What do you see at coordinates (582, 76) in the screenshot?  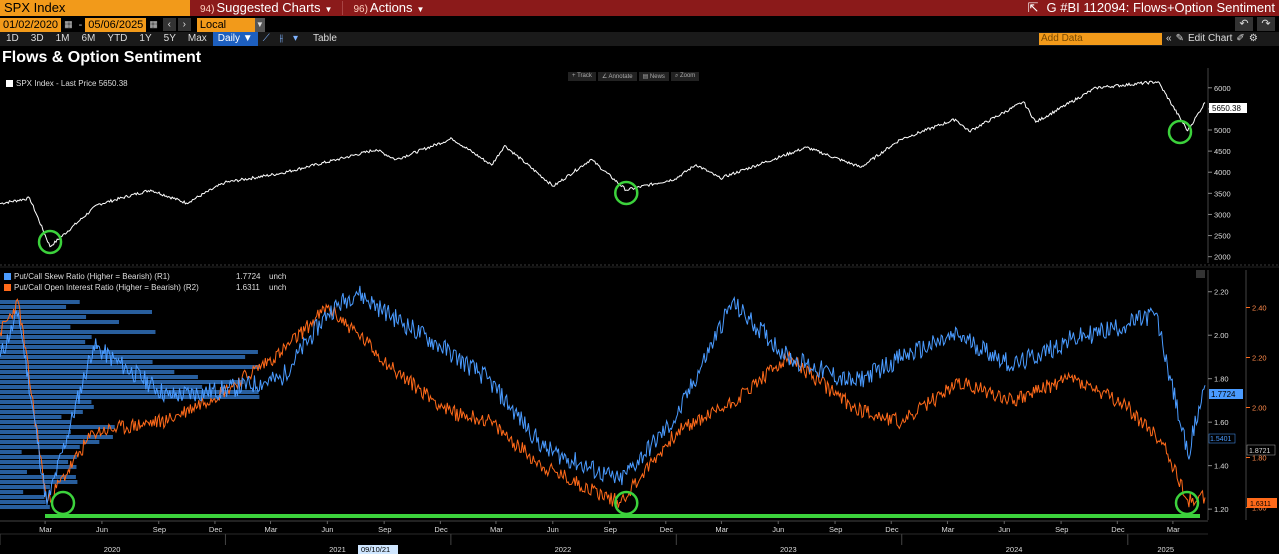 I see `track-tool: + Track` at bounding box center [582, 76].